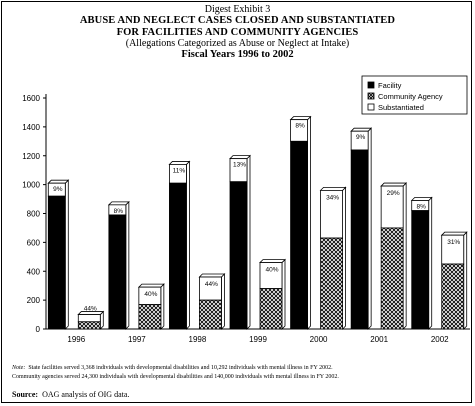 The height and width of the screenshot is (406, 475). What do you see at coordinates (258, 339) in the screenshot?
I see `x-tick-label: 1999` at bounding box center [258, 339].